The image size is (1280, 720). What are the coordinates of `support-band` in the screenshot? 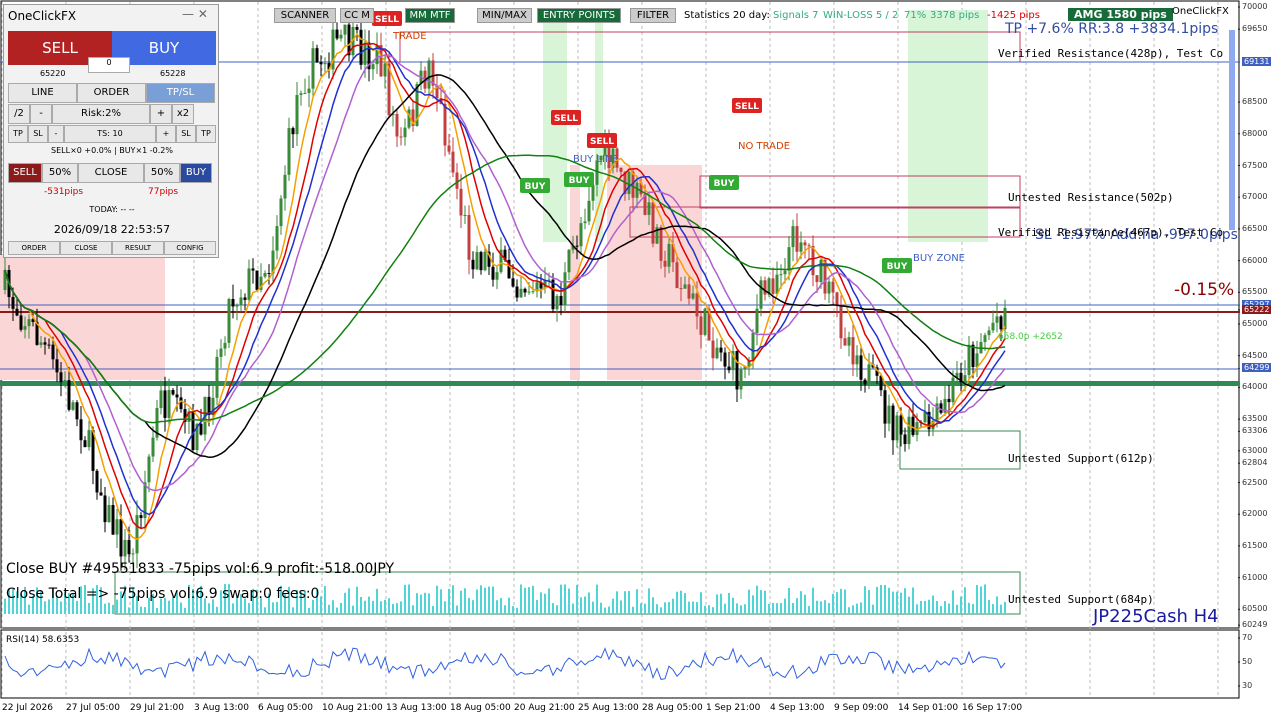 It's located at (620, 383).